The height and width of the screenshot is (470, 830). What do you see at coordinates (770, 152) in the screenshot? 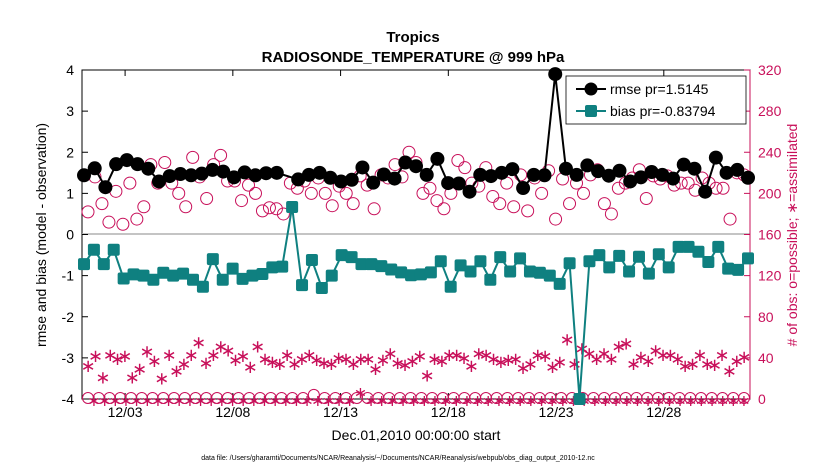
I see `y2-tick-label: 240` at bounding box center [770, 152].